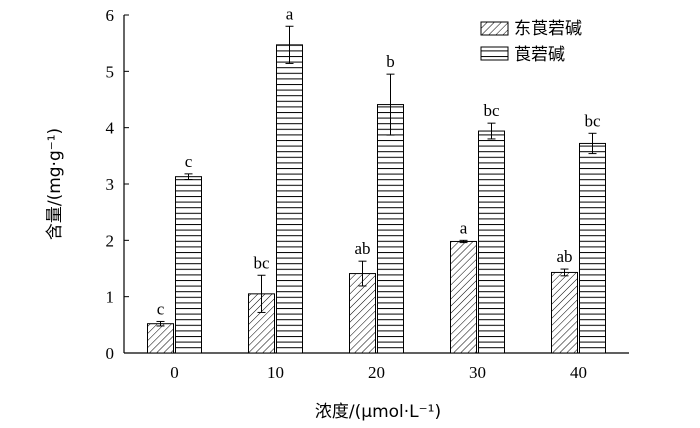 The width and height of the screenshot is (700, 428). What do you see at coordinates (390, 61) in the screenshot?
I see `significance-letter: b` at bounding box center [390, 61].